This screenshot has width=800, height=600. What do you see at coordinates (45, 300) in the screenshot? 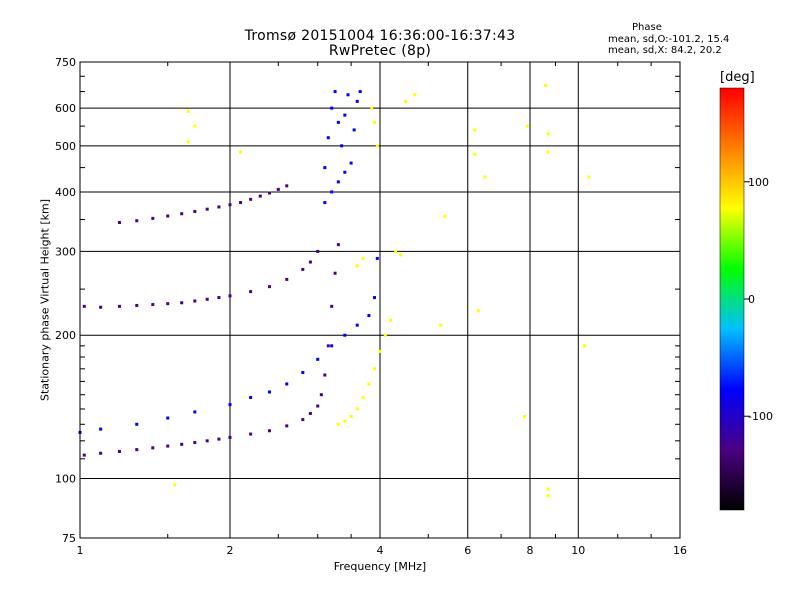
I see `y-axis-label: Stationary phase Virtual Height [km]` at bounding box center [45, 300].